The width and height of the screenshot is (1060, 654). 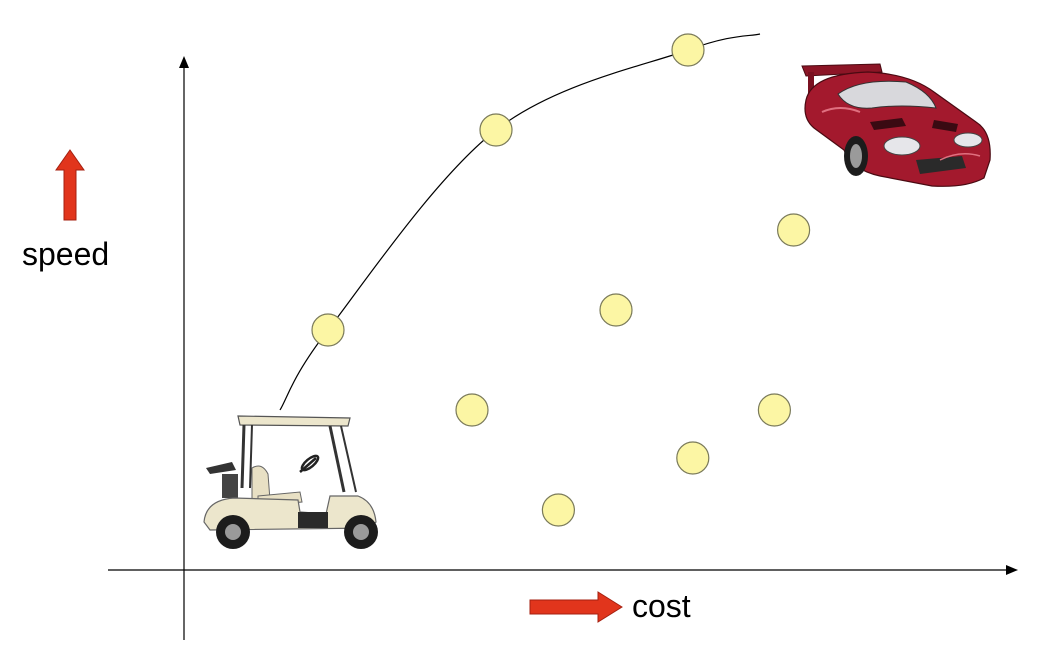 What do you see at coordinates (563, 570) in the screenshot?
I see `x-axis` at bounding box center [563, 570].